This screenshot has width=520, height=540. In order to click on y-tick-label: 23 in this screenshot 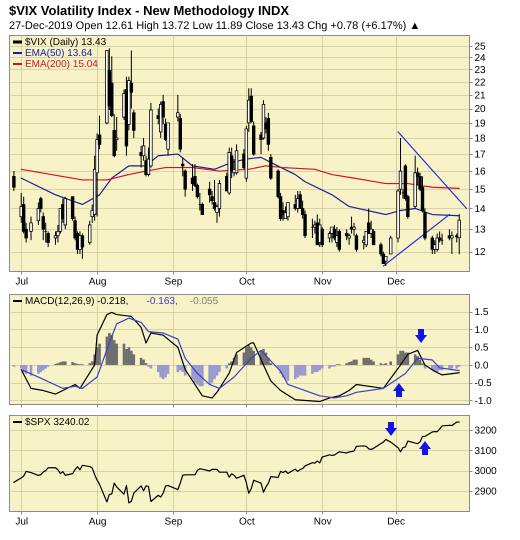, I will do `click(480, 70)`.